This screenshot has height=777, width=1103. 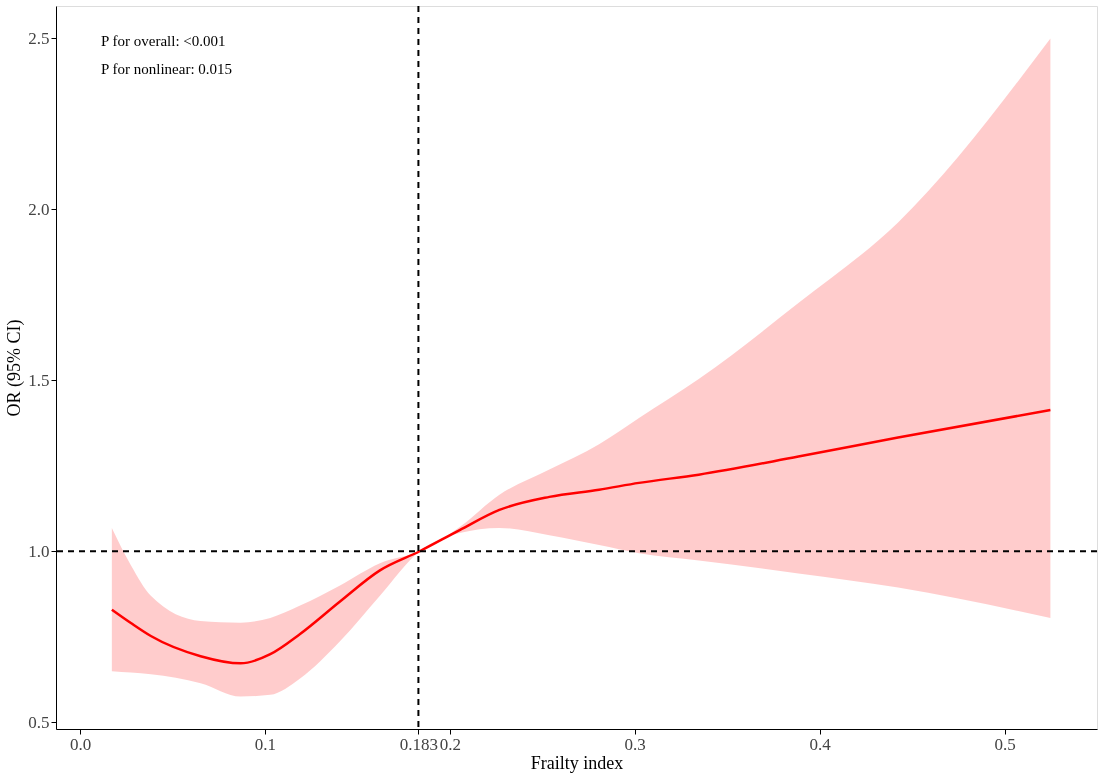 What do you see at coordinates (15, 368) in the screenshot?
I see `y-axis-title: OR (95% CI)` at bounding box center [15, 368].